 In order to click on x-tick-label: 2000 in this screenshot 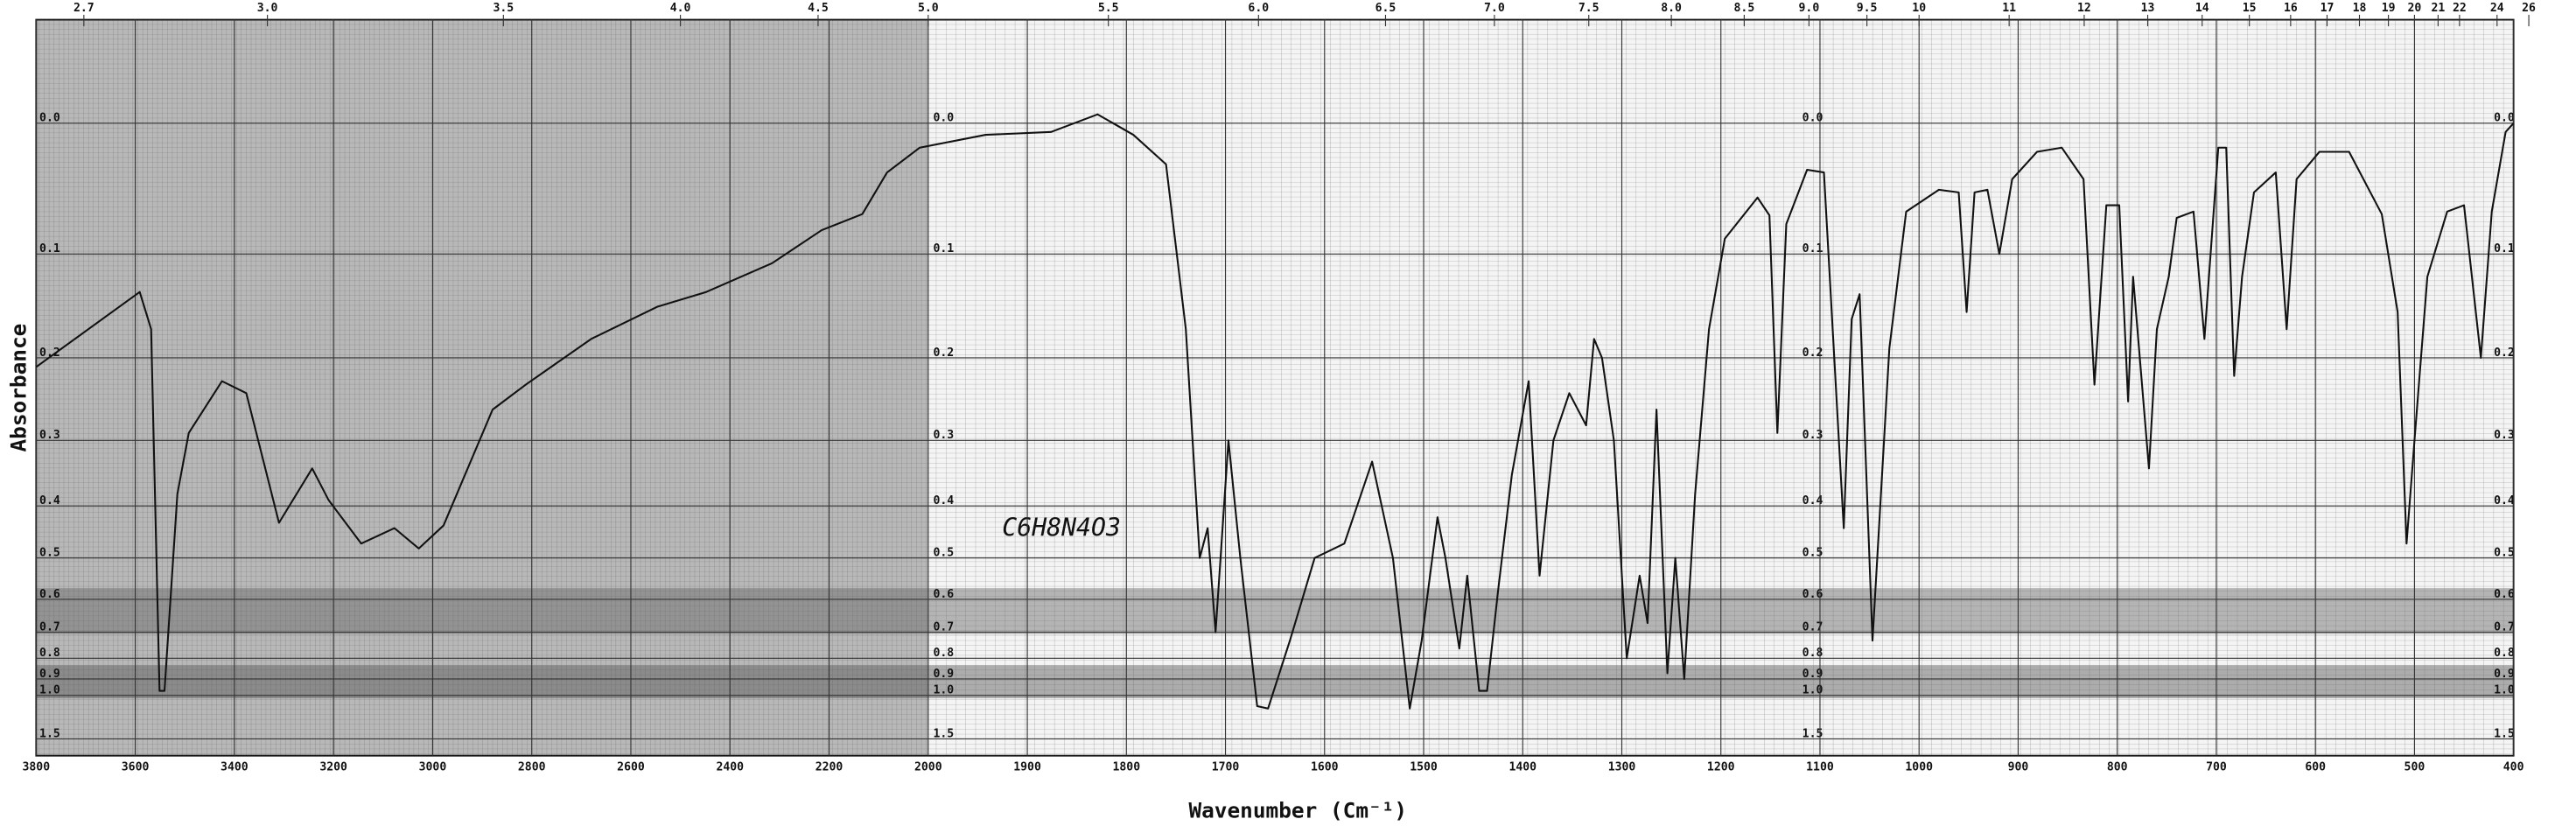, I will do `click(928, 767)`.